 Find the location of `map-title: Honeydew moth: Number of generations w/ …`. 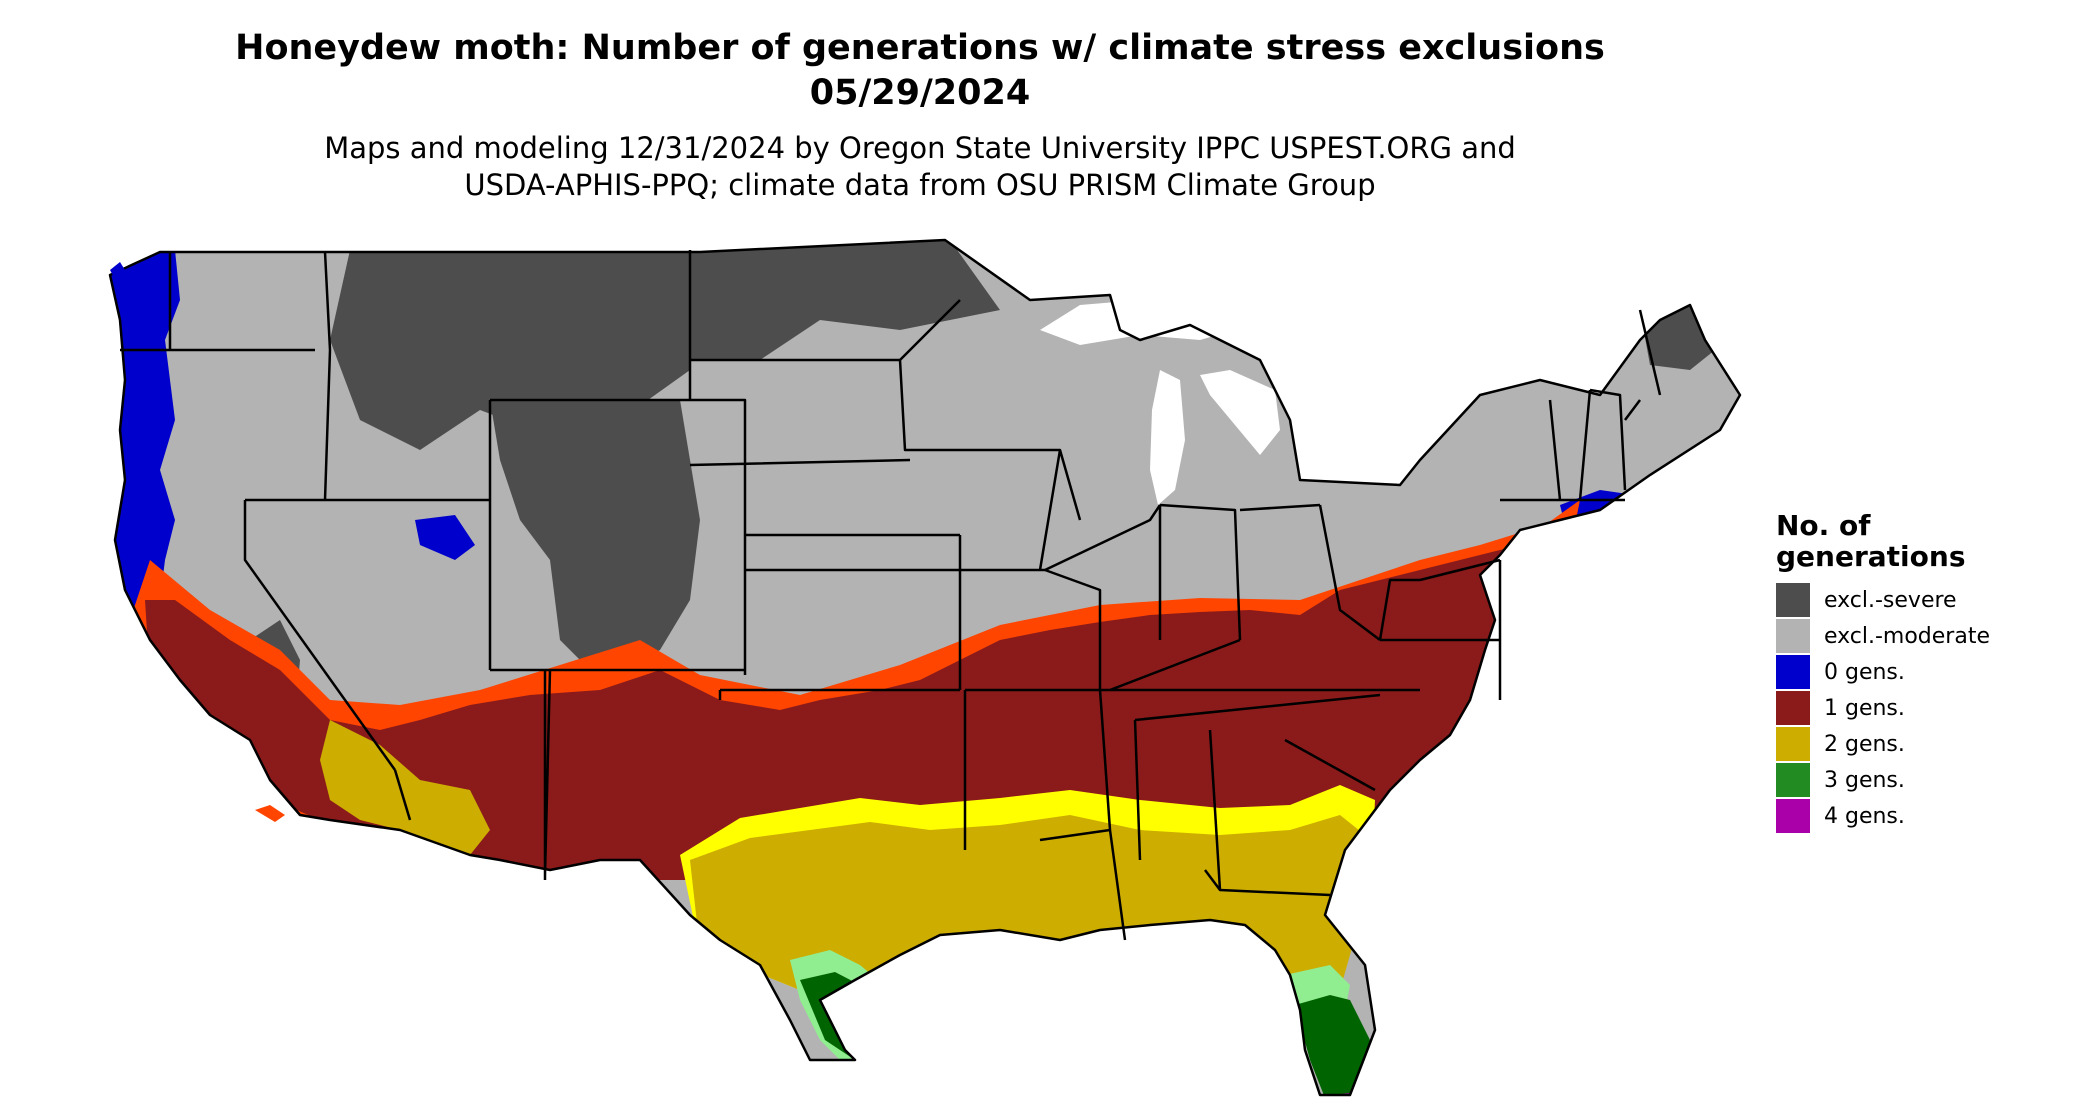

map-title: Honeydew moth: Number of generations w/ … is located at coordinates (920, 48).